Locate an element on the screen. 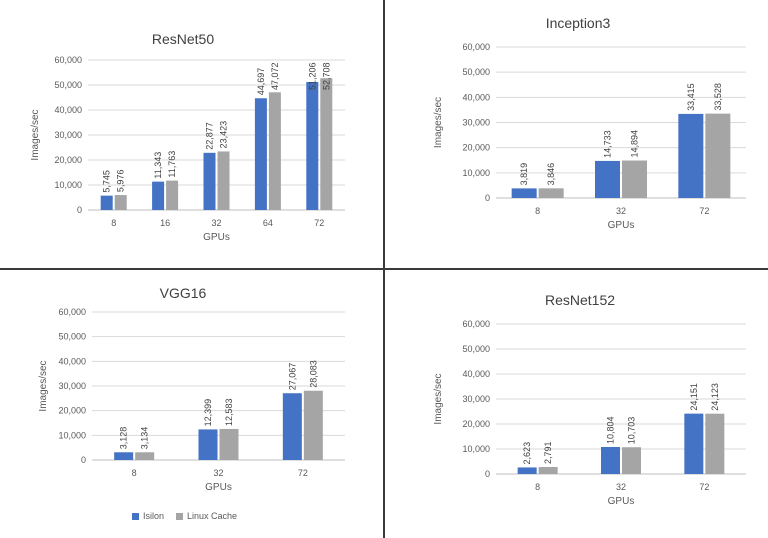  chart-3-value-label-isilon-1: 10,804 is located at coordinates (611, 430).